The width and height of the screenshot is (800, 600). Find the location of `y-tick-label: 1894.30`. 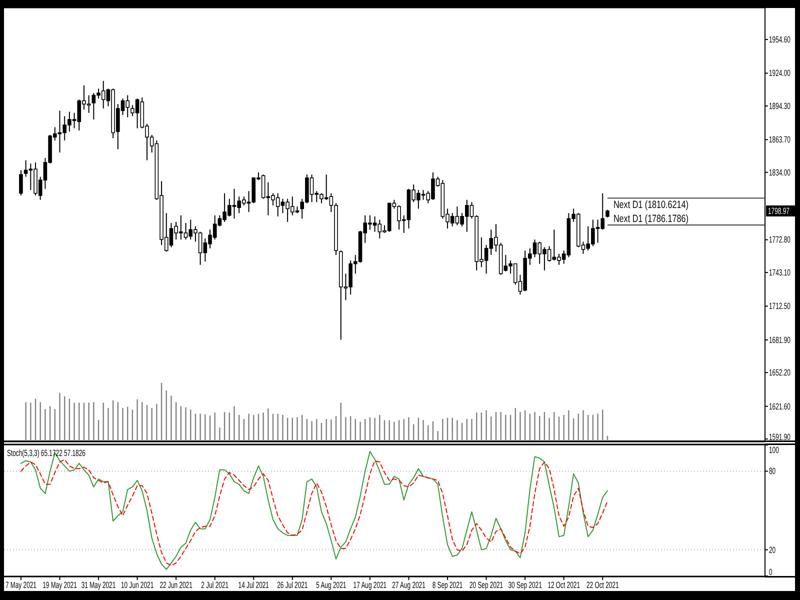

y-tick-label: 1894.30 is located at coordinates (779, 106).